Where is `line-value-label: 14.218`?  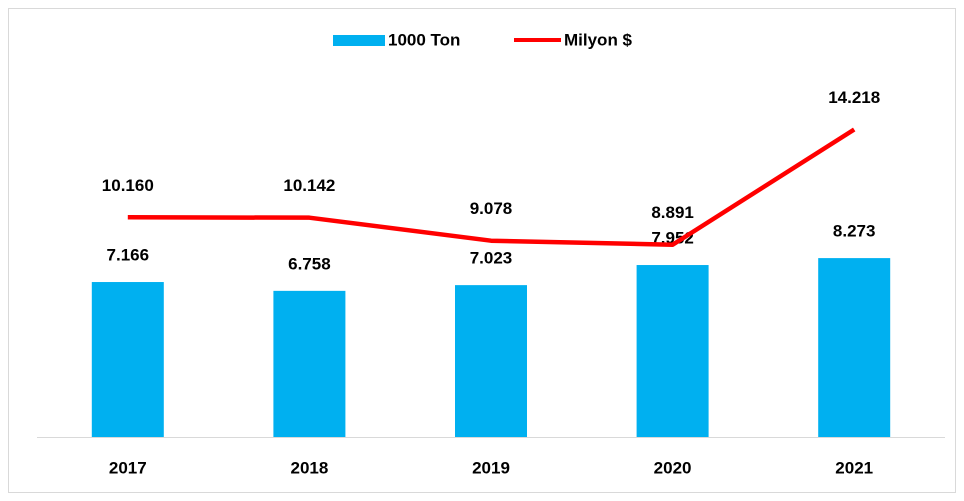
line-value-label: 14.218 is located at coordinates (854, 97).